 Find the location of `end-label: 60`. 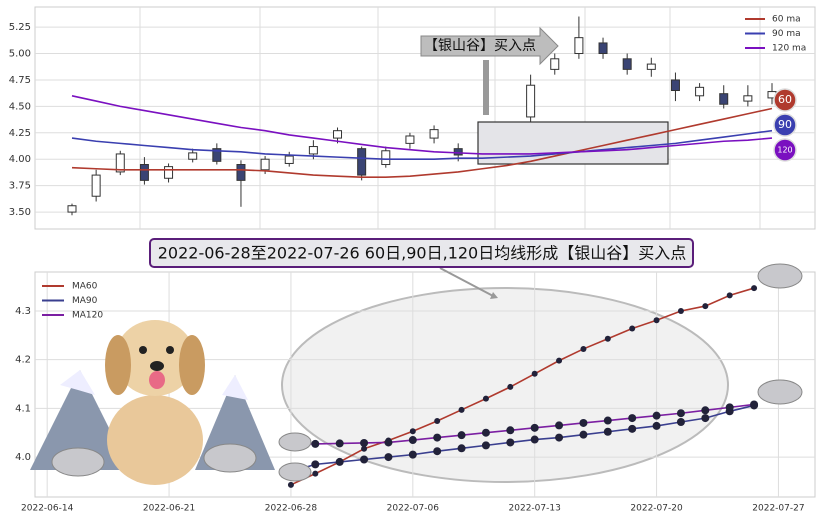

end-label: 60 is located at coordinates (785, 99).